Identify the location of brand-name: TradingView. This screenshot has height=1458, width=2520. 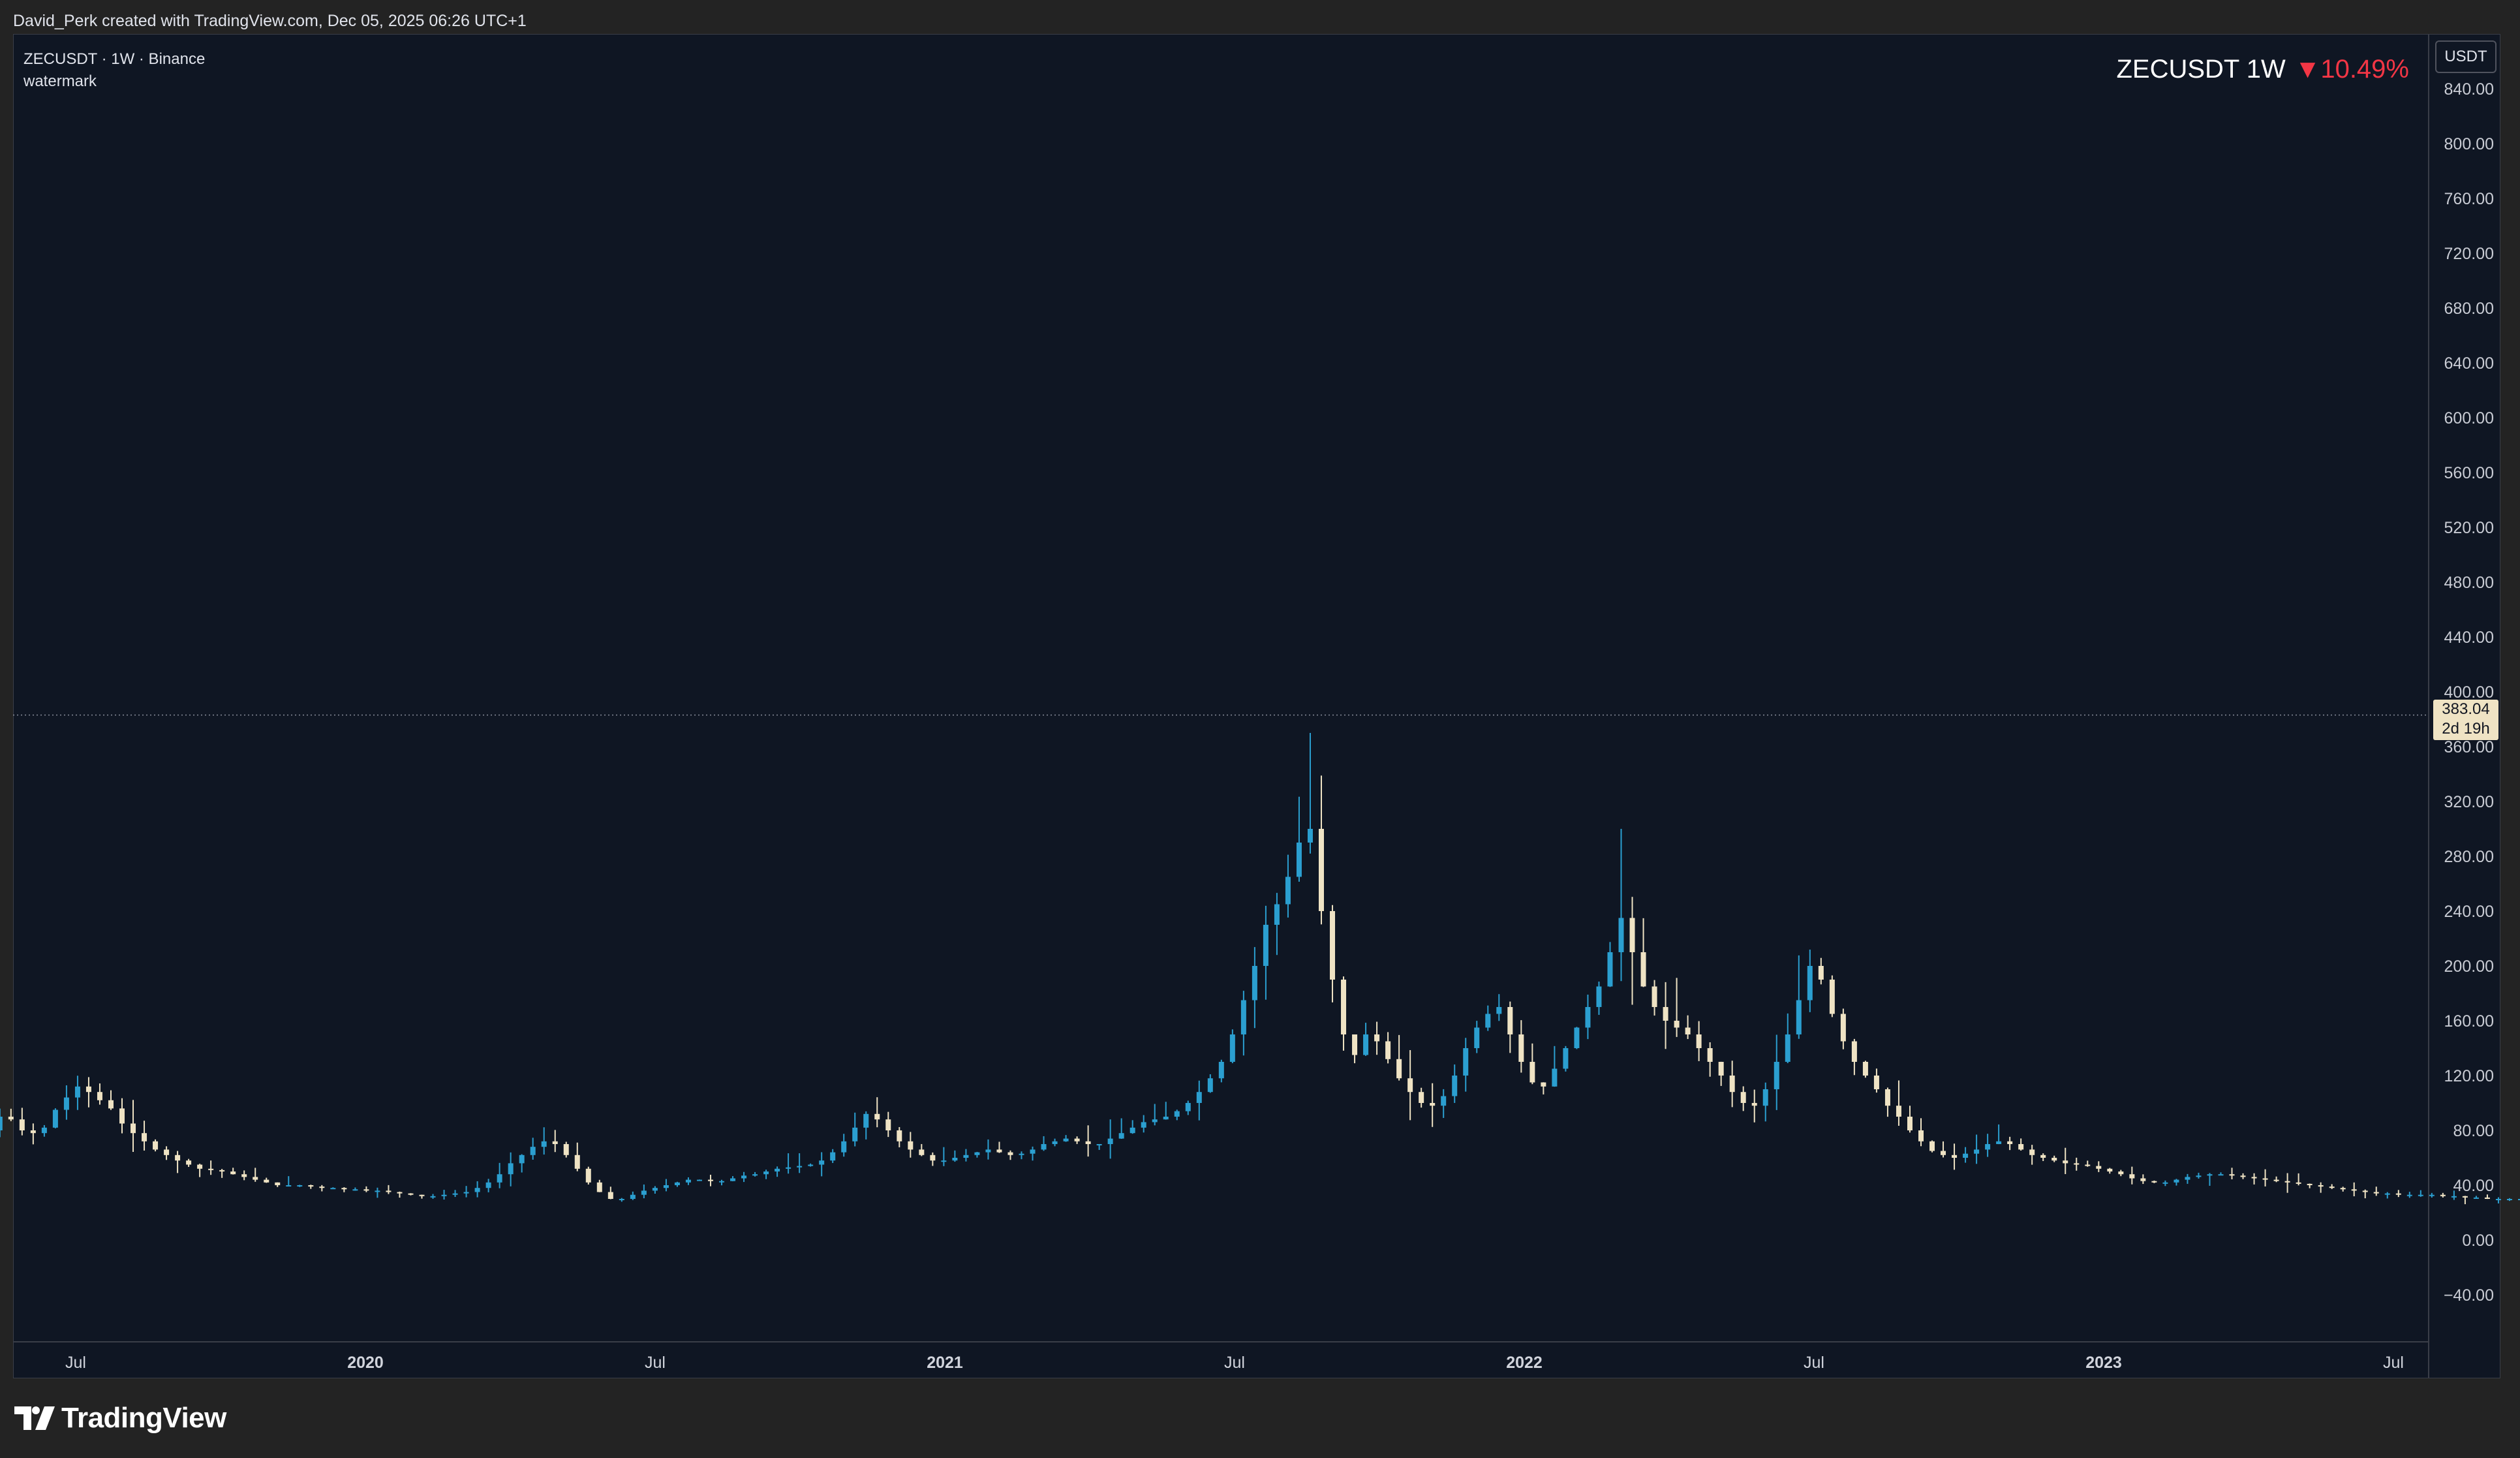
(143, 1418).